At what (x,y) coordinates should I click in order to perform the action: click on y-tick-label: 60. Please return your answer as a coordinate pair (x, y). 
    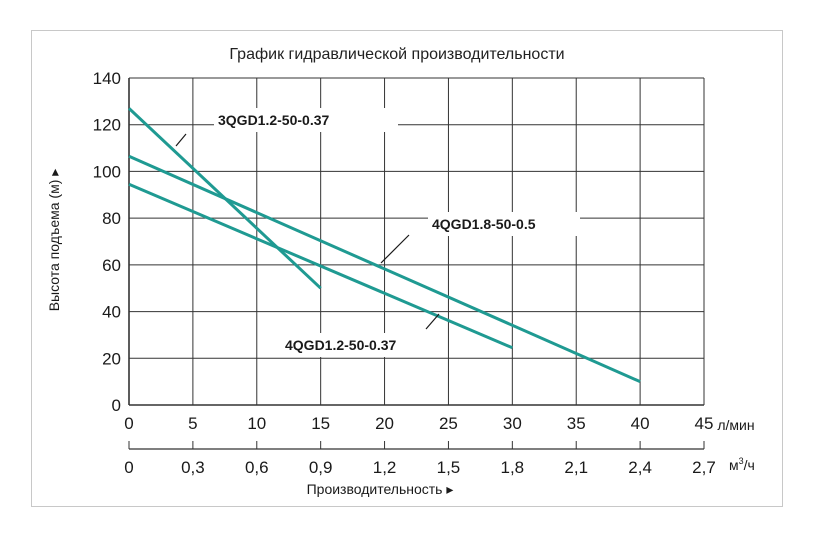
    Looking at the image, I should click on (111, 265).